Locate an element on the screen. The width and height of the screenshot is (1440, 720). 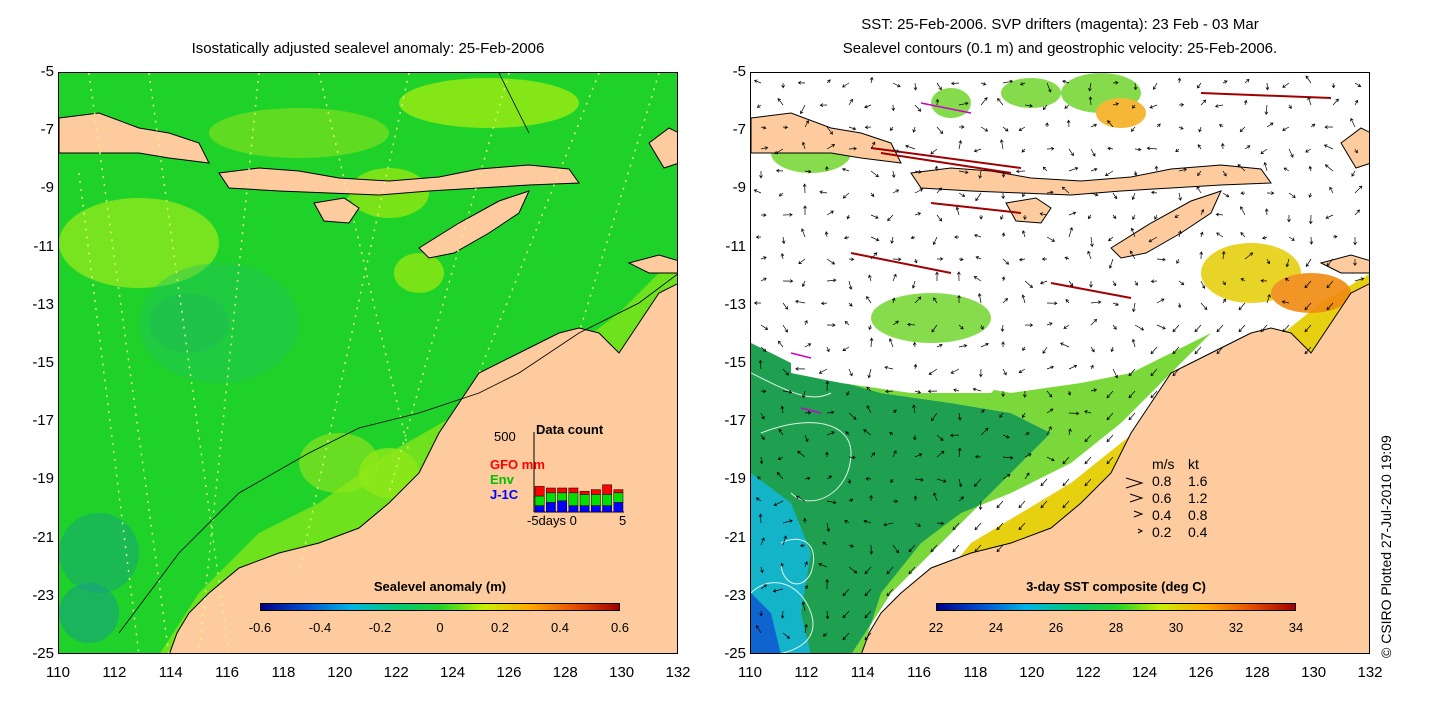
lon-tick-label: 122 is located at coordinates (1088, 672).